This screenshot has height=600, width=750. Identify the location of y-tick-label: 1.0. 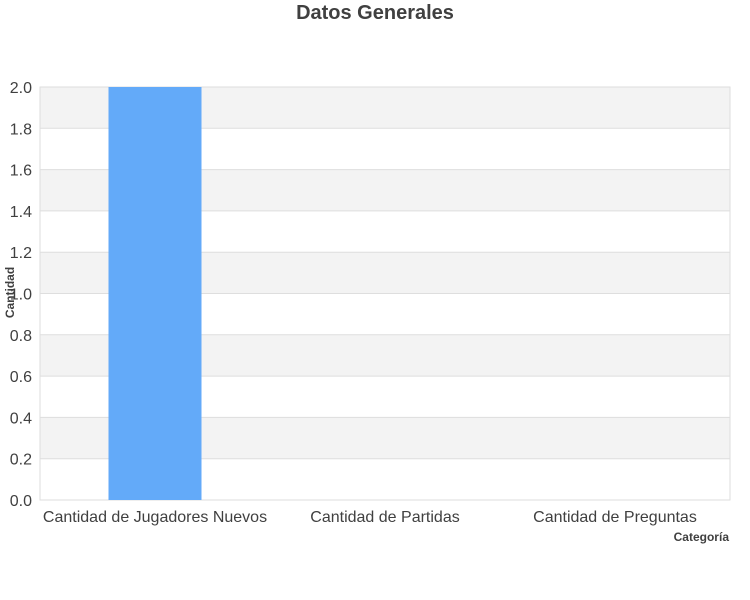
(21, 295).